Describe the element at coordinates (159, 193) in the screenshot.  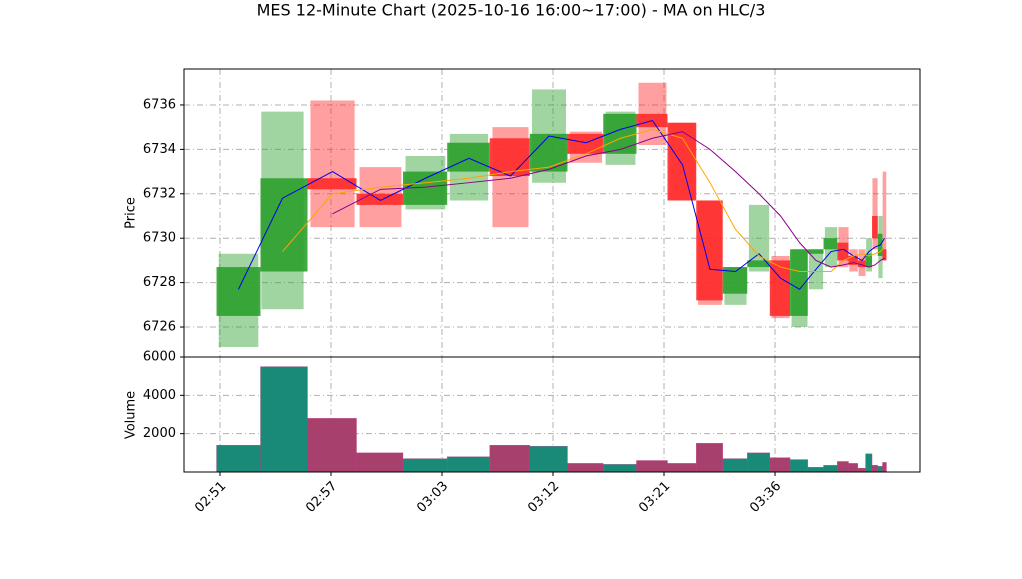
I see `y-tick-label: 6732` at that location.